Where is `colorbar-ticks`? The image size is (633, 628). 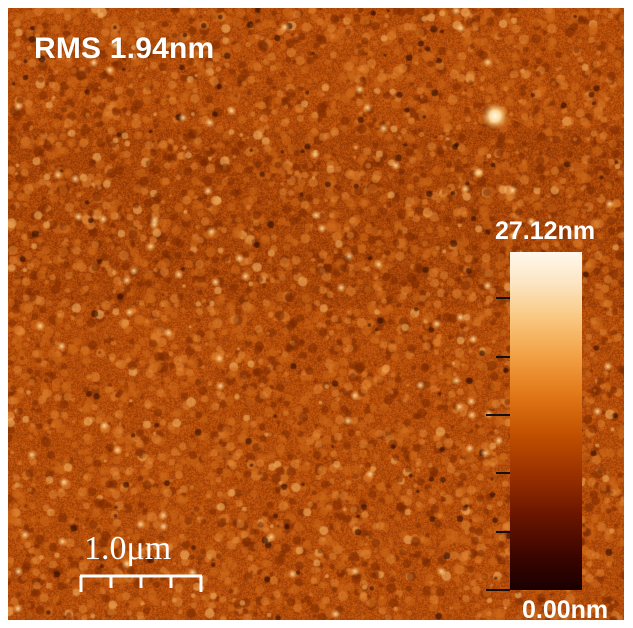 colorbar-ticks is located at coordinates (498, 444).